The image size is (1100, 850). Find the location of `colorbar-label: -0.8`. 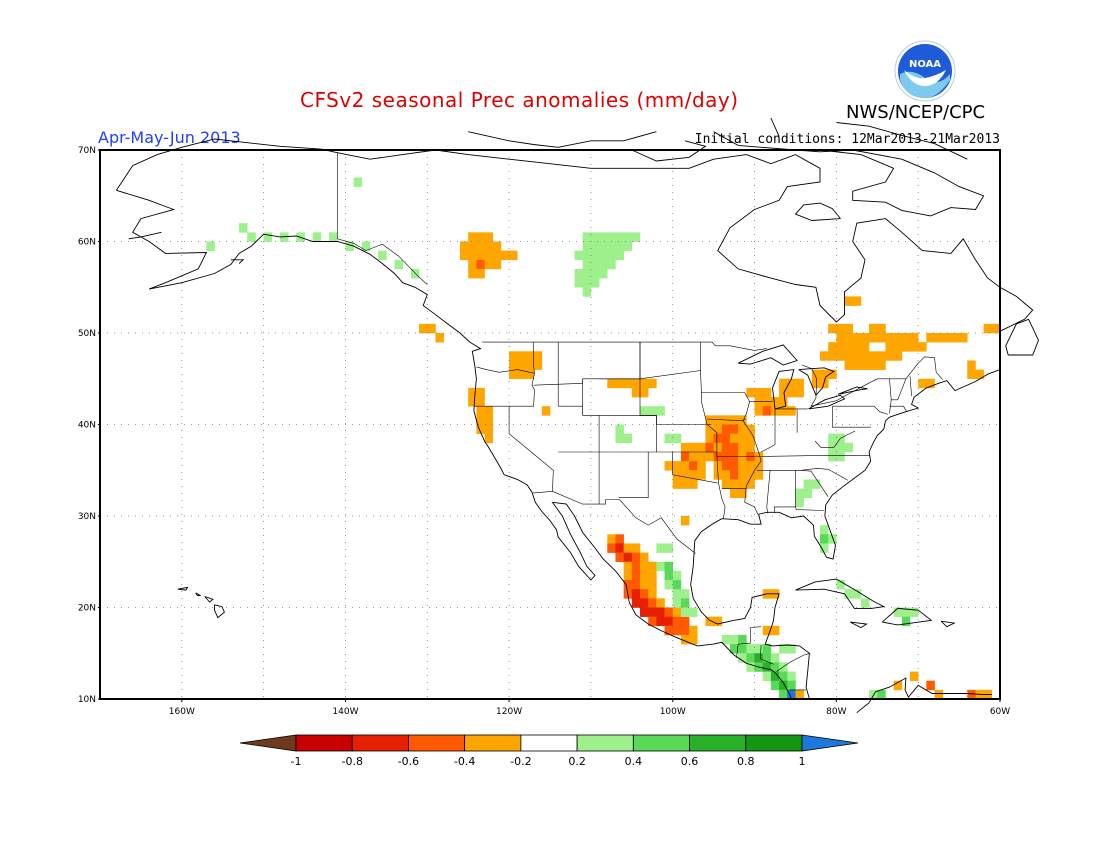

colorbar-label: -0.8 is located at coordinates (351, 761).